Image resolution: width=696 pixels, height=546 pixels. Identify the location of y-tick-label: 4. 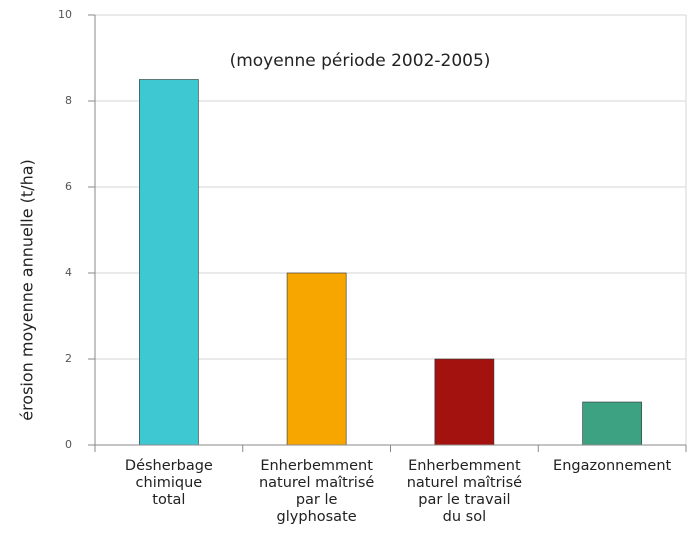
(68, 272).